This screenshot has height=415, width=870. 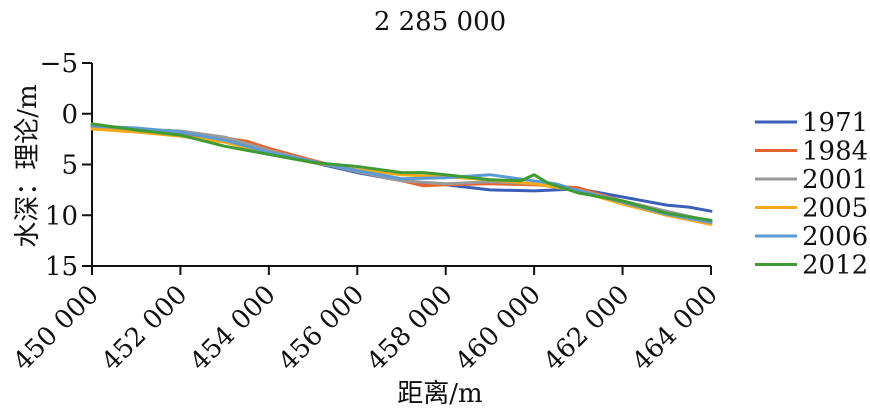 What do you see at coordinates (440, 22) in the screenshot?
I see `chart-title: 2 285 000` at bounding box center [440, 22].